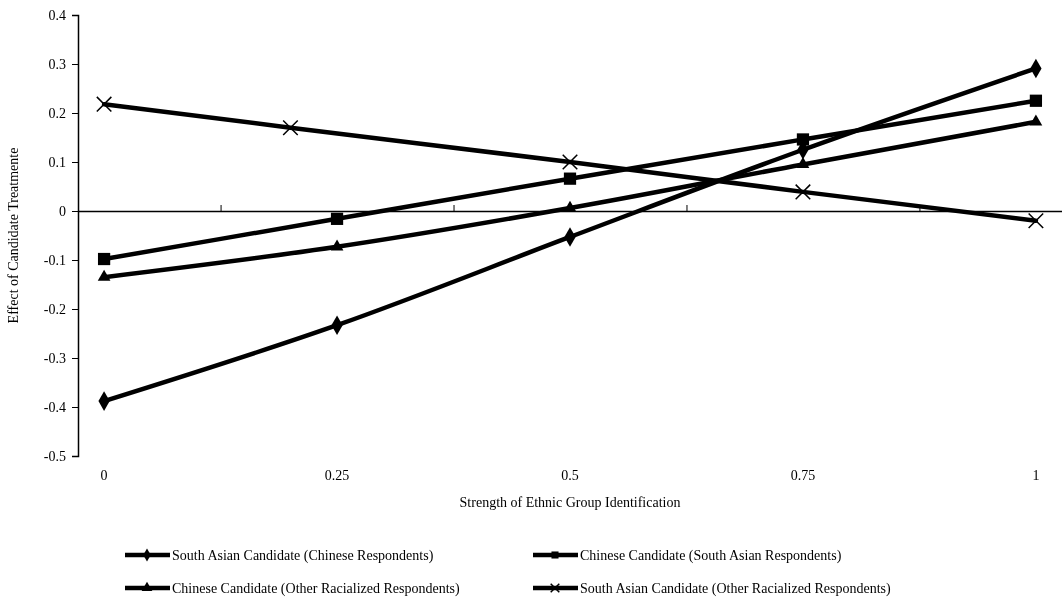 This screenshot has height=609, width=1062. What do you see at coordinates (337, 475) in the screenshot?
I see `x-tick-label: 0.25` at bounding box center [337, 475].